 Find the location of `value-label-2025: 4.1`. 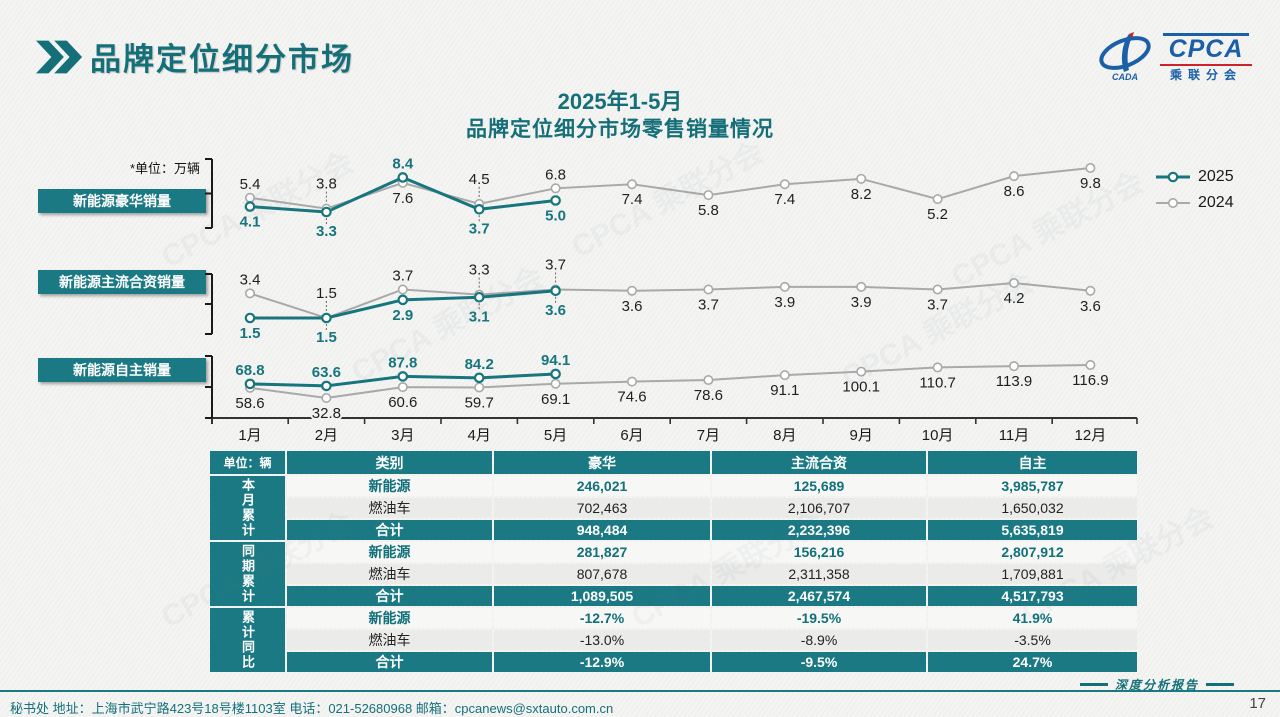

value-label-2025: 4.1 is located at coordinates (250, 222).